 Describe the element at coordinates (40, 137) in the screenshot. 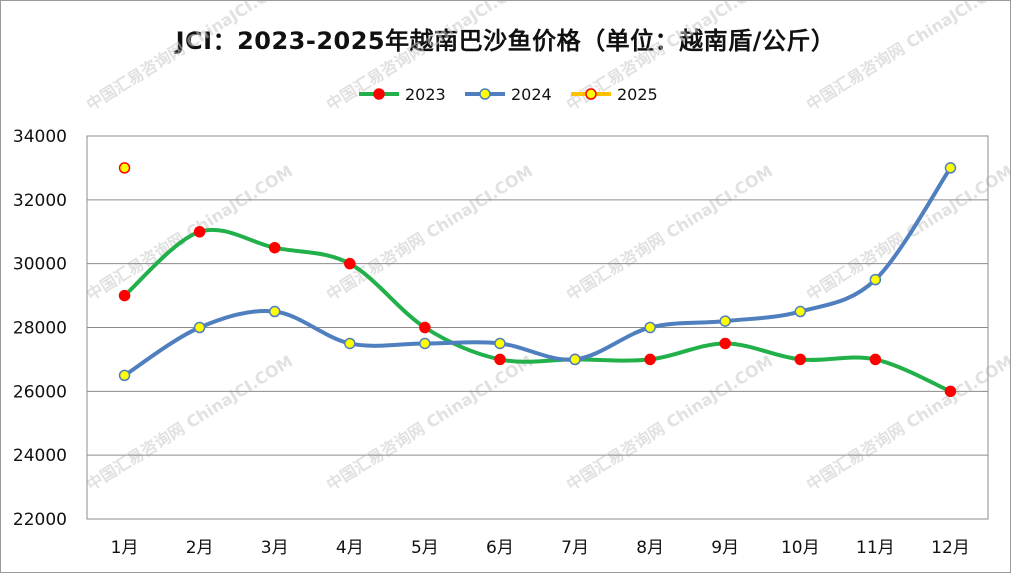

I see `y-tick-label: 34000` at that location.